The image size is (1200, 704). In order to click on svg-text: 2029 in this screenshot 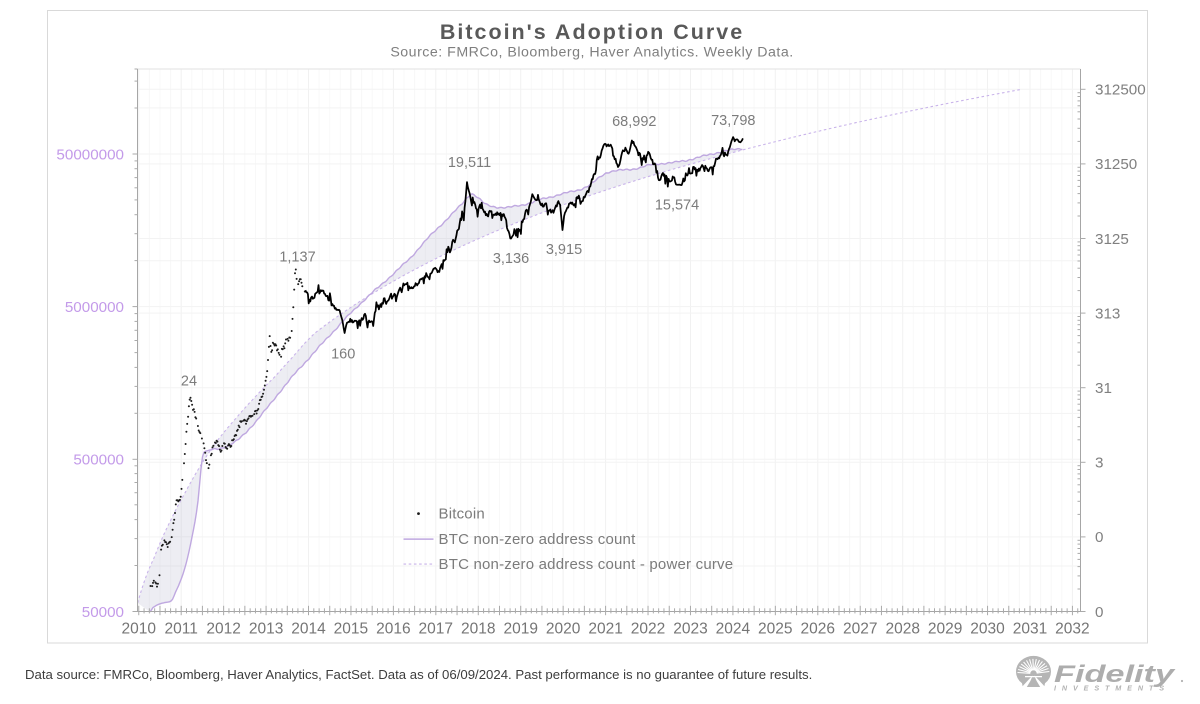, I will do `click(945, 629)`.